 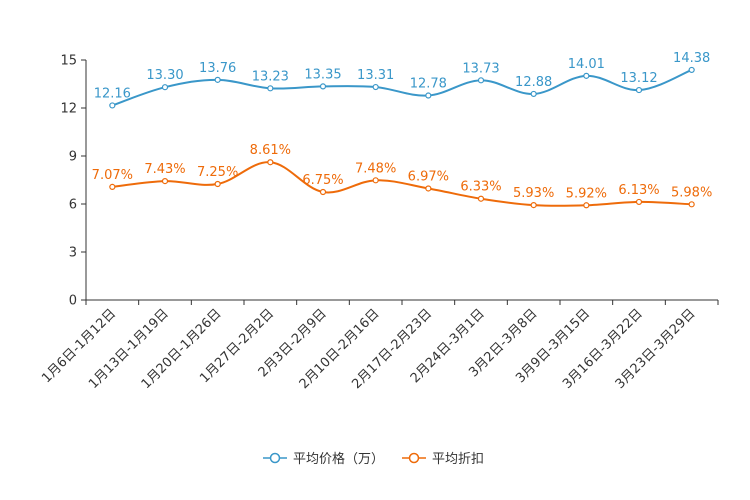 What do you see at coordinates (73, 157) in the screenshot?
I see `y-tick-label: 9` at bounding box center [73, 157].